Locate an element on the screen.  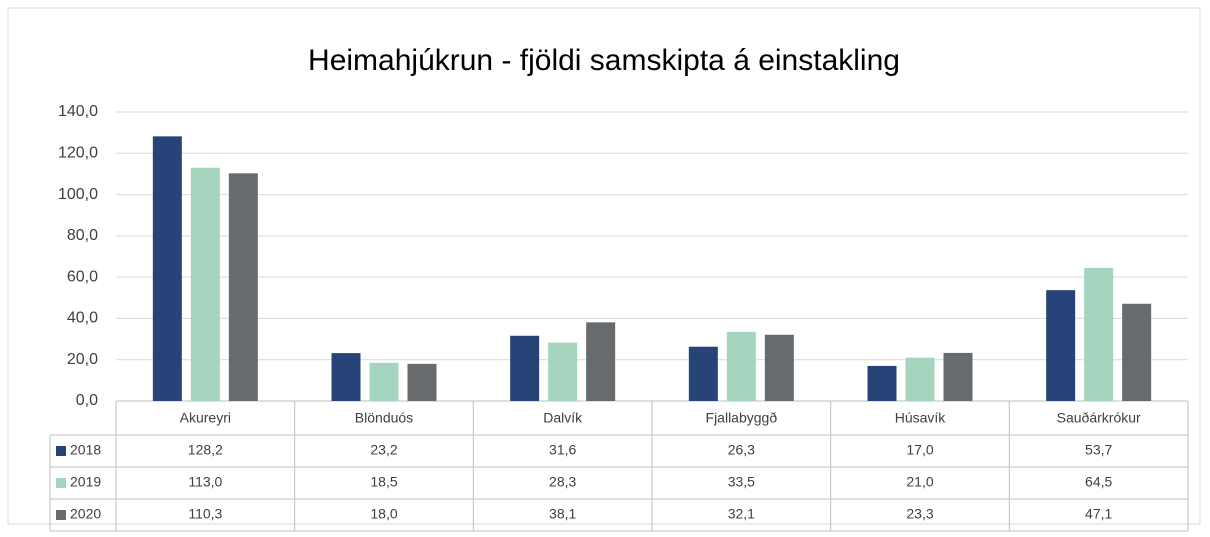
x-tick-label: Dalvík is located at coordinates (563, 418).